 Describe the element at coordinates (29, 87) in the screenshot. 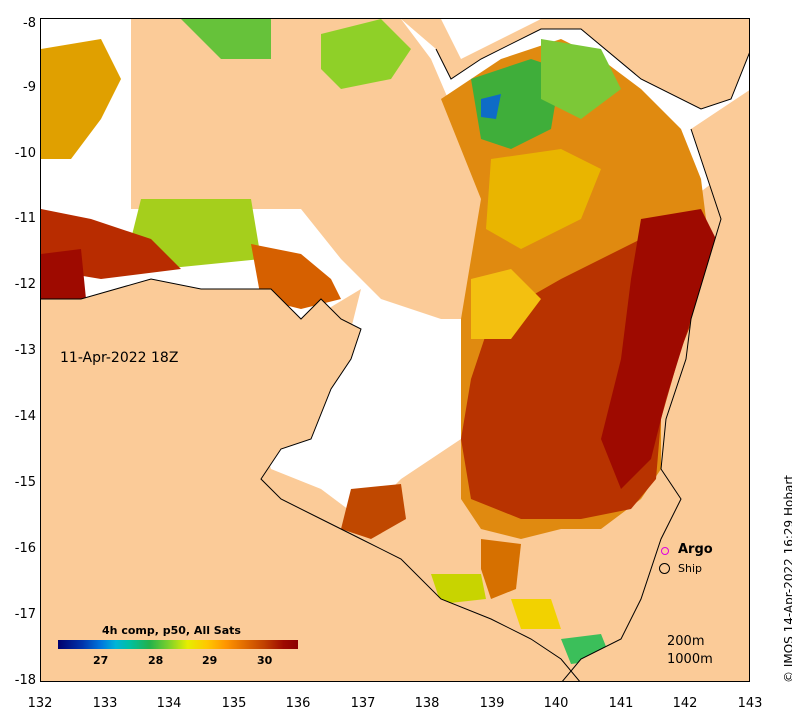

I see `y-tick-label: -9` at that location.